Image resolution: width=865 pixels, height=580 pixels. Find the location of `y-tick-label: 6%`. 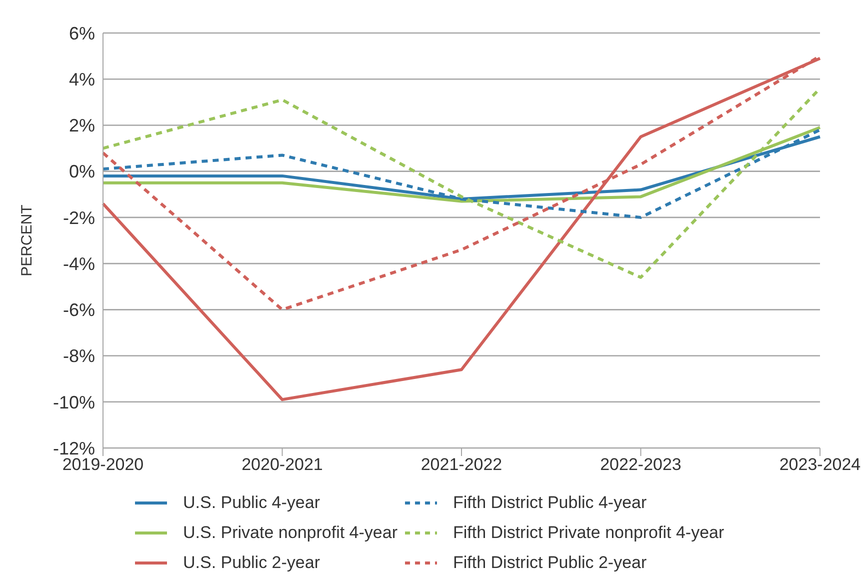

y-tick-label: 6% is located at coordinates (81, 33).